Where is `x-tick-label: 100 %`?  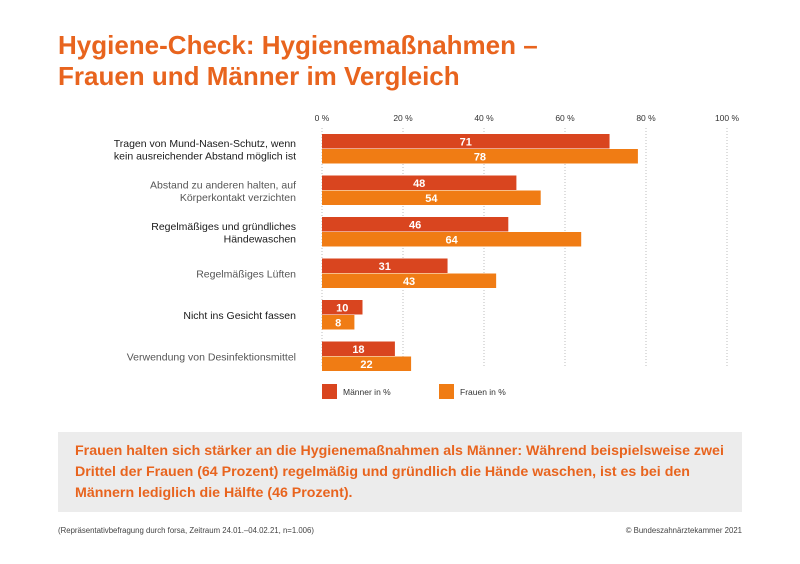 x-tick-label: 100 % is located at coordinates (727, 118).